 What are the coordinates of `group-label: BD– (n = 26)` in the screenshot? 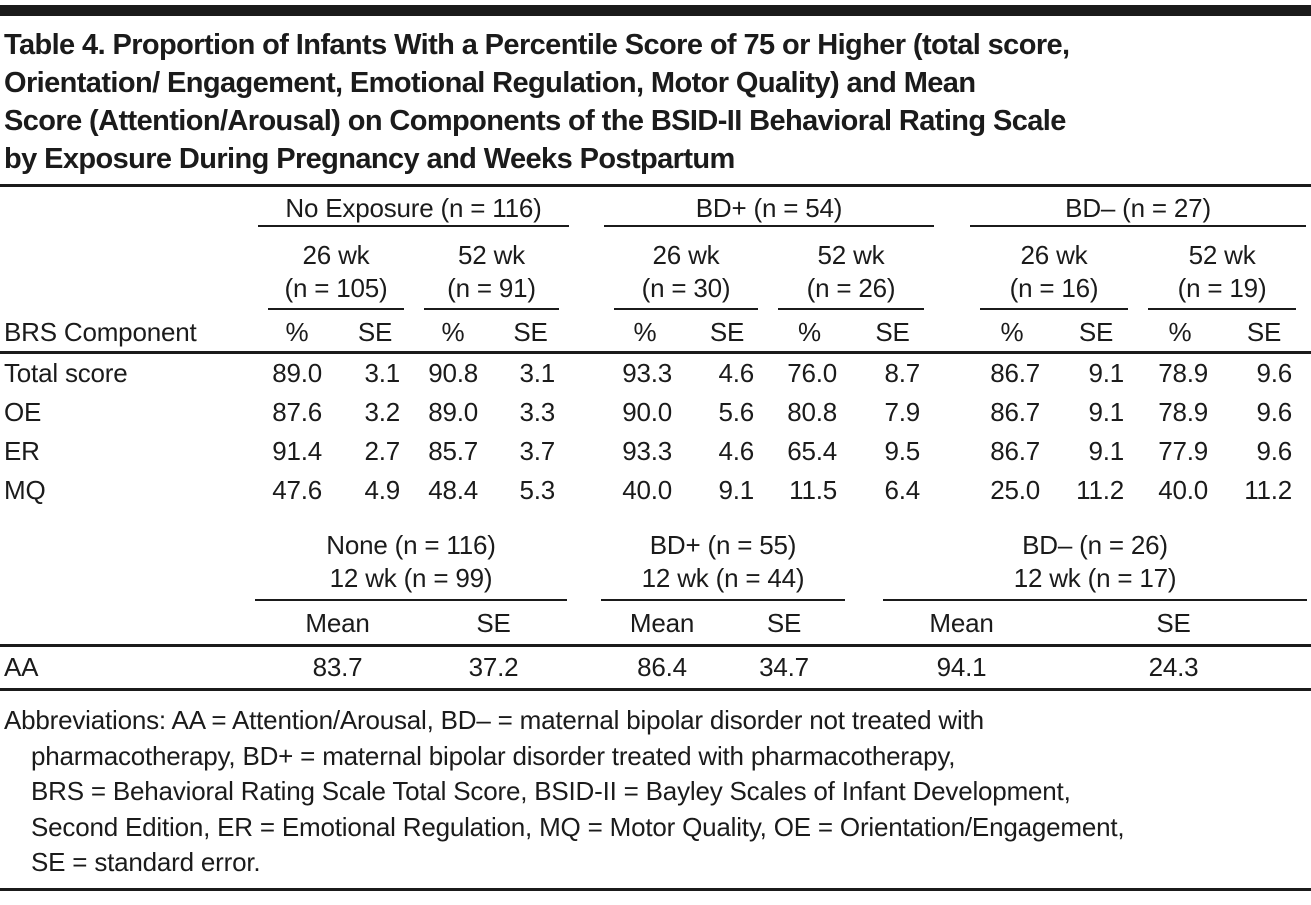 It's located at (1095, 545).